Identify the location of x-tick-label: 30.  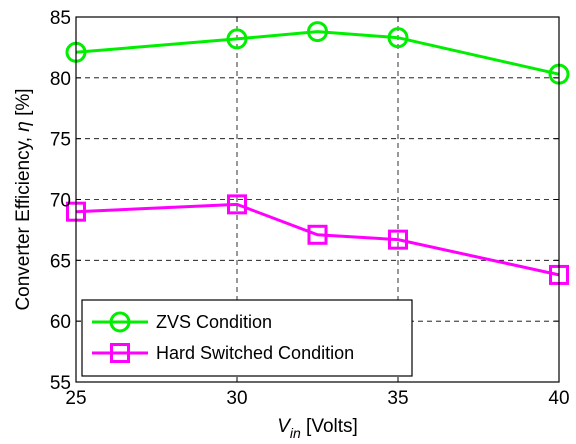
(236, 398).